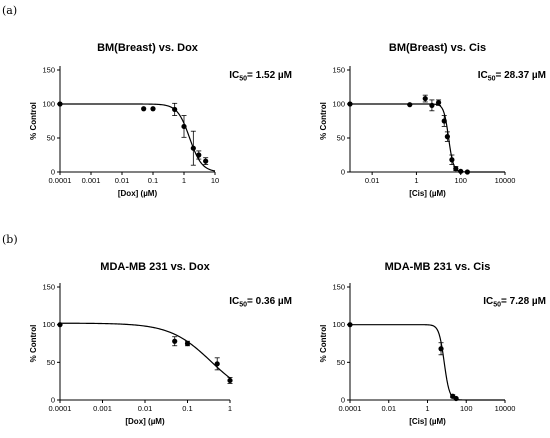 Image resolution: width=550 pixels, height=438 pixels. What do you see at coordinates (145, 408) in the screenshot?
I see `chart-3-x-tick-label-2: 0.01` at bounding box center [145, 408].